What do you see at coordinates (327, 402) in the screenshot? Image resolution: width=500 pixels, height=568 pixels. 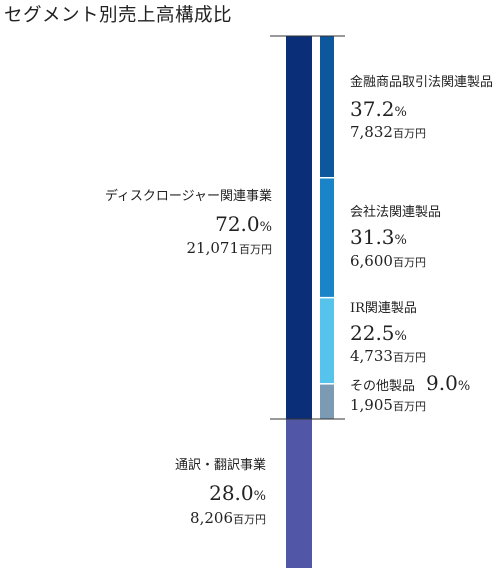 I see `bar-other` at bounding box center [327, 402].